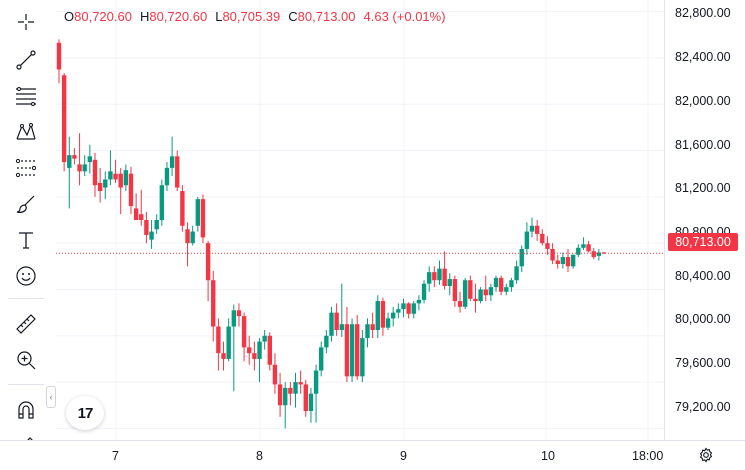 The width and height of the screenshot is (745, 470). Describe the element at coordinates (26, 168) in the screenshot. I see `prediction-icon` at that location.